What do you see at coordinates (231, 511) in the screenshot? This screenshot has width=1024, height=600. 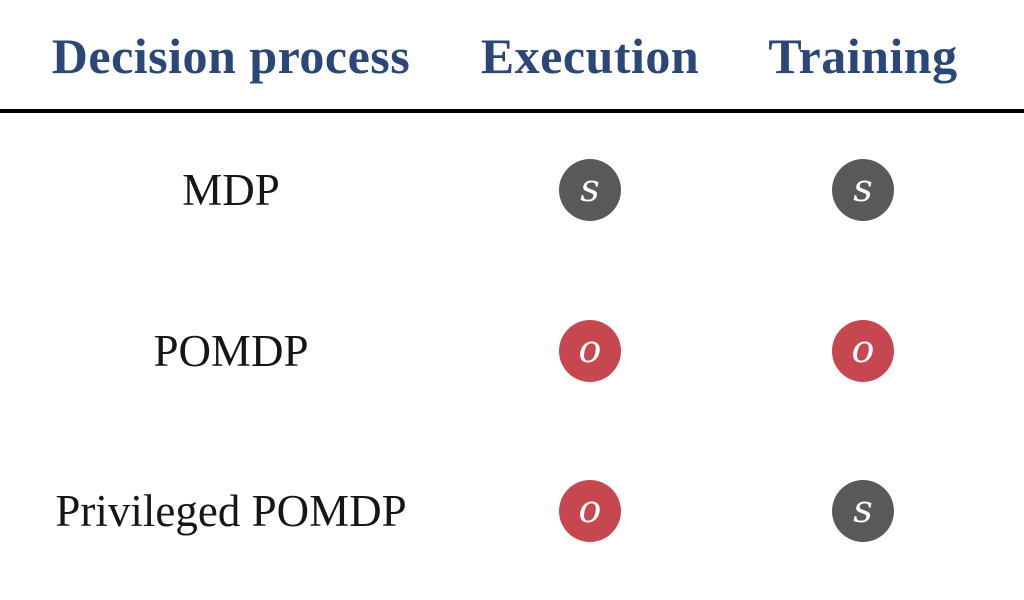 I see `row-label-privileged-pomdp: Privileged POMDP` at bounding box center [231, 511].